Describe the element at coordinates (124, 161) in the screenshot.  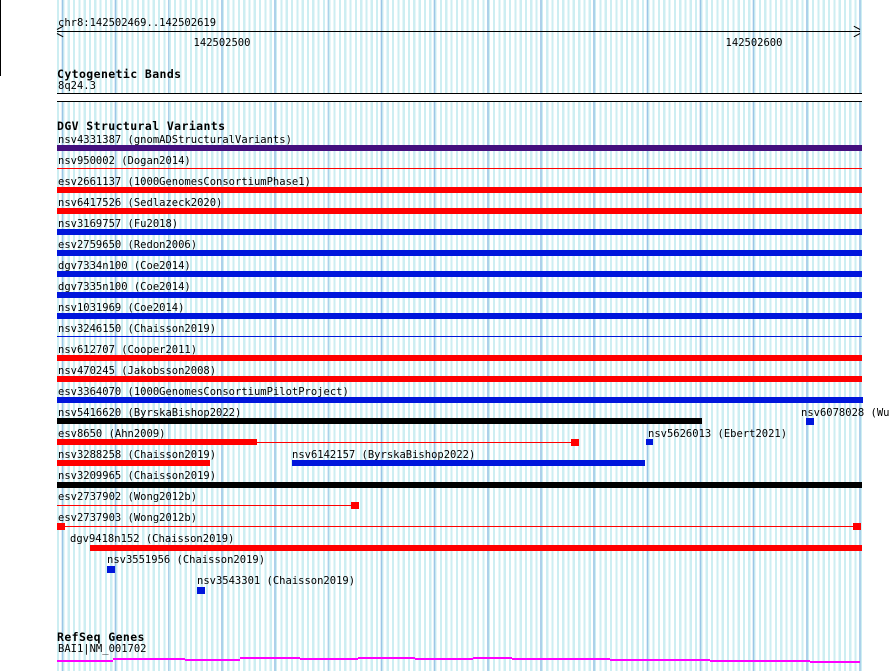
I see `variant-label: nsv950002 (Dogan2014)` at that location.